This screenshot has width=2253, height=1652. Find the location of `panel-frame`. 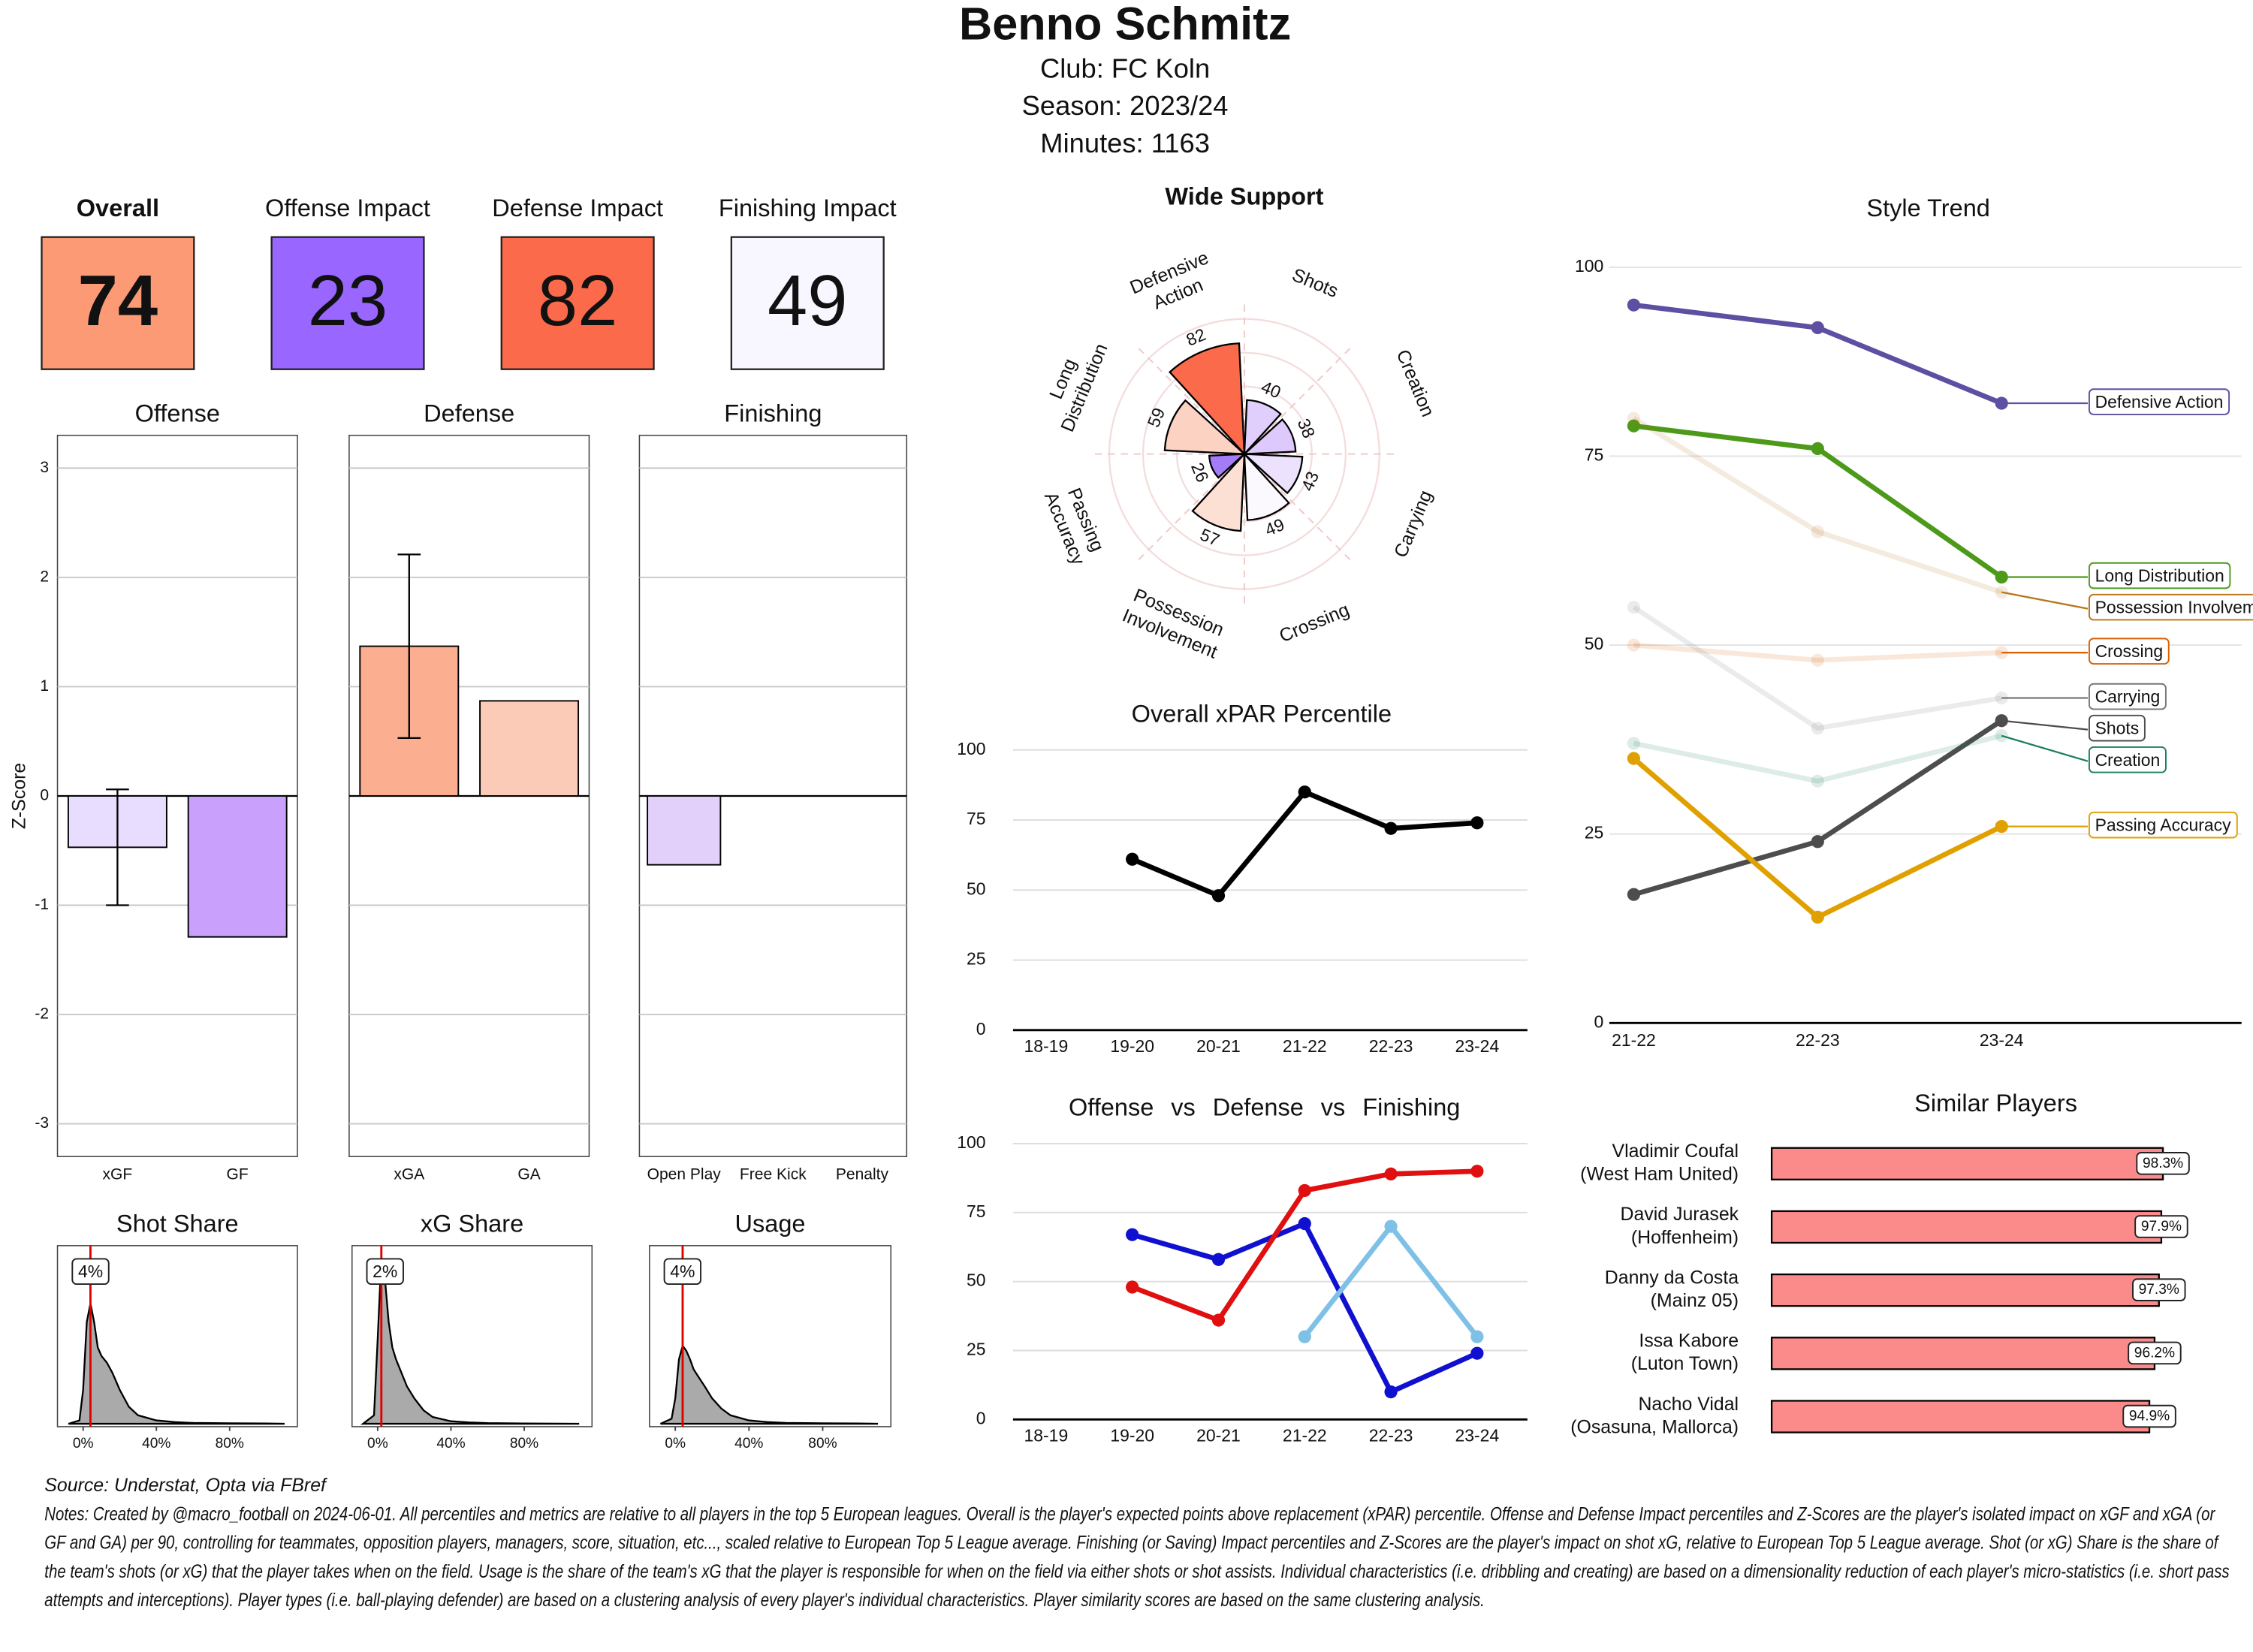

panel-frame is located at coordinates (472, 1336).